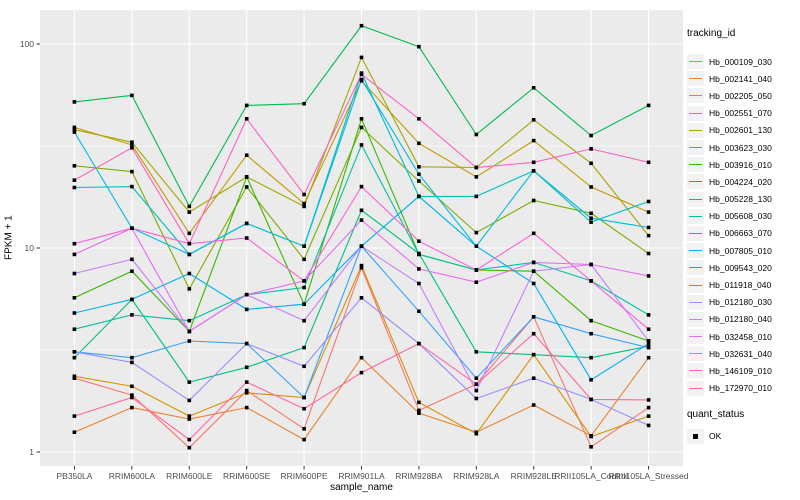 This screenshot has width=800, height=500. I want to click on x-tick-label: RRIM928BA, so click(419, 476).